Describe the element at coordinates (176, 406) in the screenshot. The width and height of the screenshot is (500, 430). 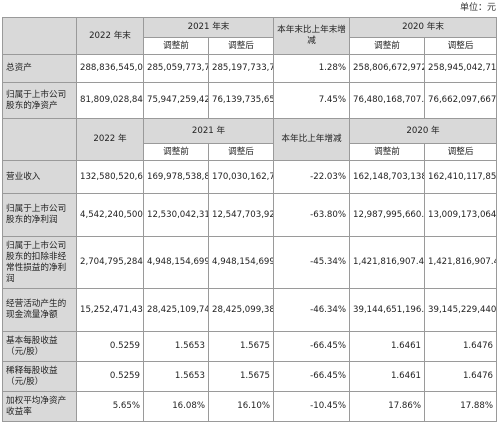
I see `cell-2021-before: 16.08%` at that location.